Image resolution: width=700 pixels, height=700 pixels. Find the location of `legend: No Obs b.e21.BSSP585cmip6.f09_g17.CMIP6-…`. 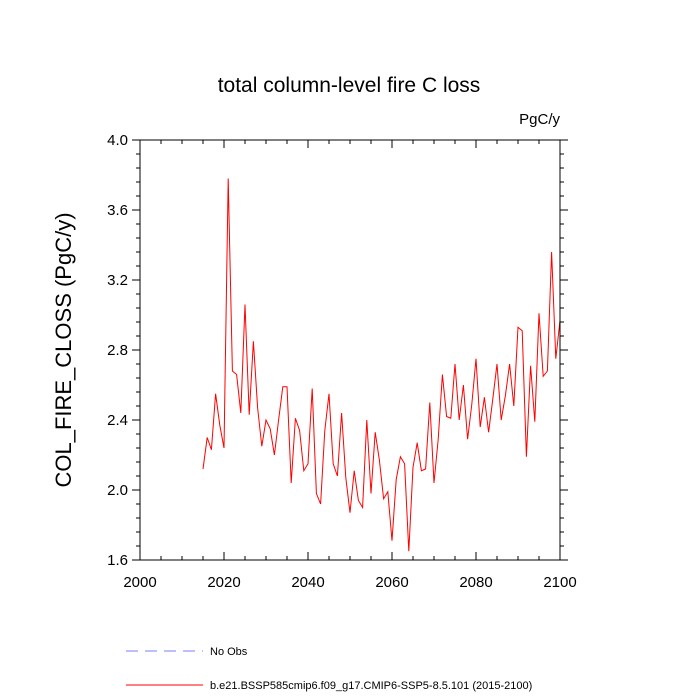

legend: No Obs b.e21.BSSP585cmip6.f09_g17.CMIP6-… is located at coordinates (329, 669).